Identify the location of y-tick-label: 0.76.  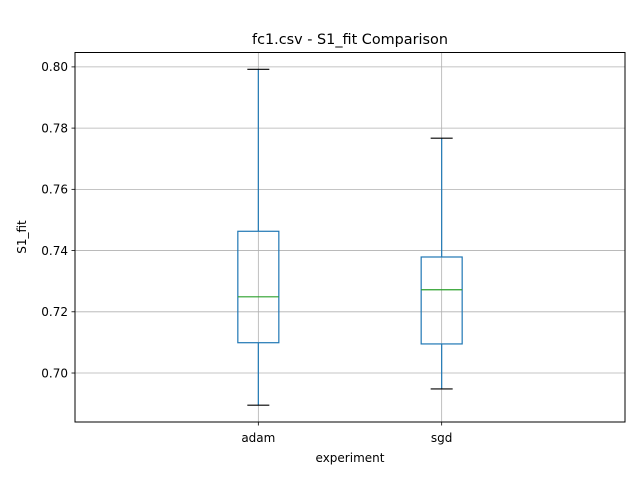
(54, 190).